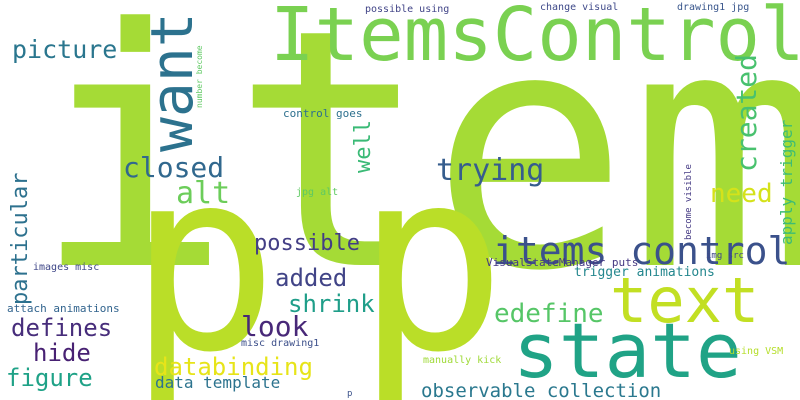 The width and height of the screenshot is (800, 400). I want to click on word-possible-using: possible using, so click(407, 9).